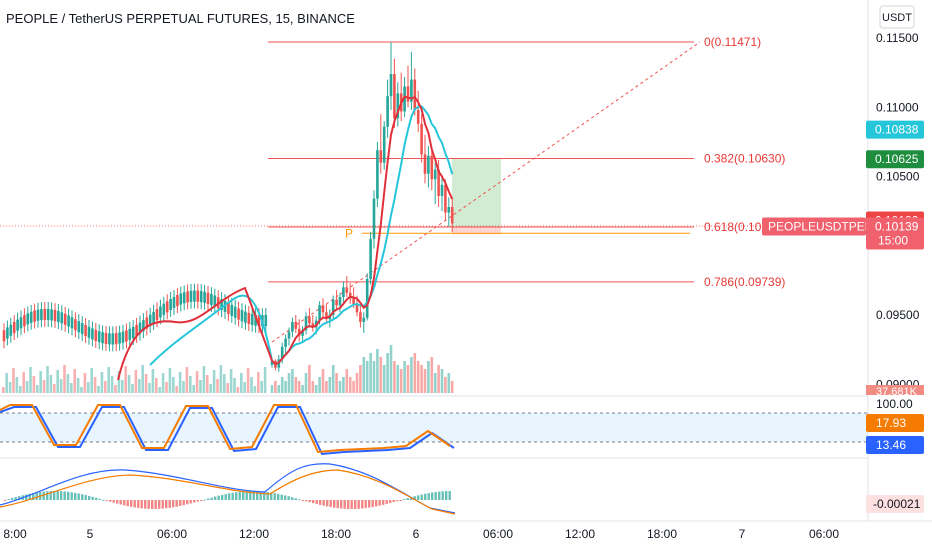 The height and width of the screenshot is (550, 932). I want to click on currency-button-label: USDT, so click(897, 18).